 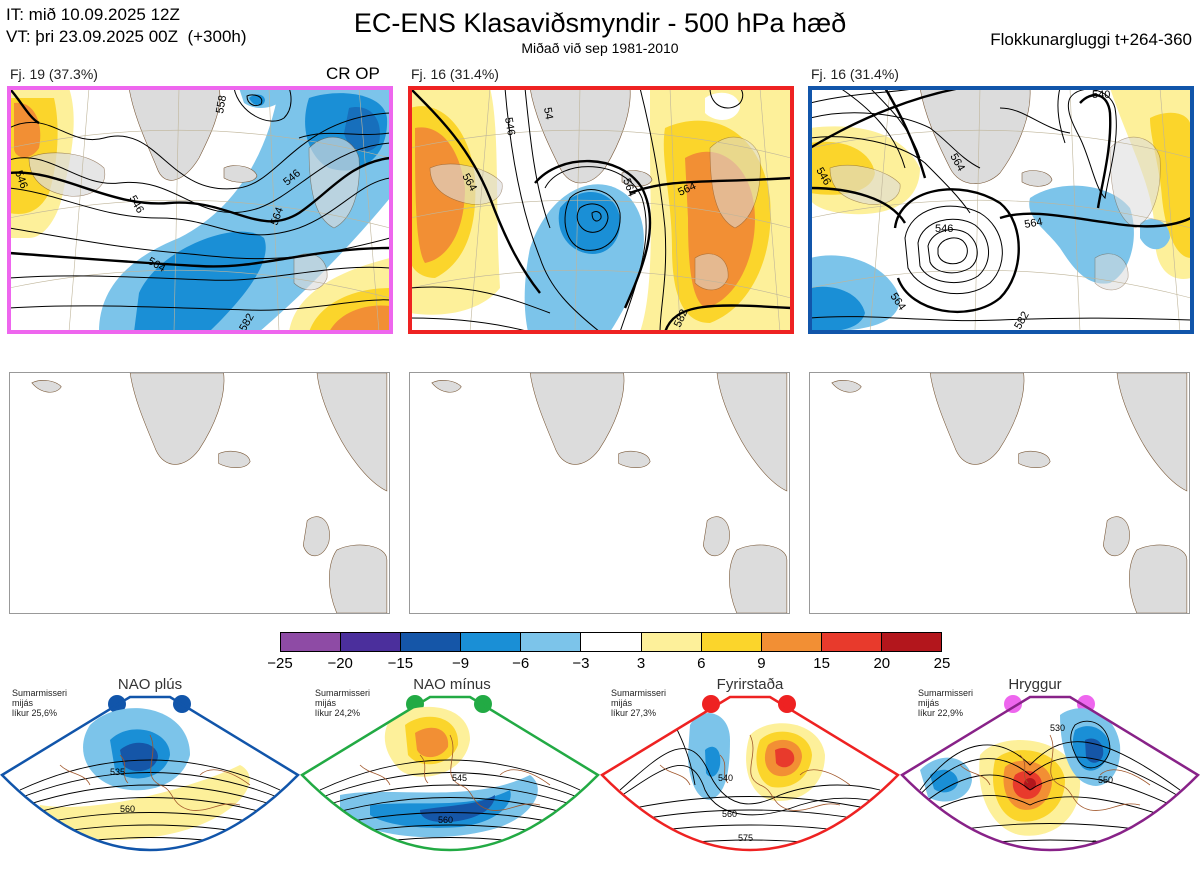 I want to click on page-title: EC-ENS Klasaviðsmyndir - 500 hPa hæð, so click(x=600, y=23).